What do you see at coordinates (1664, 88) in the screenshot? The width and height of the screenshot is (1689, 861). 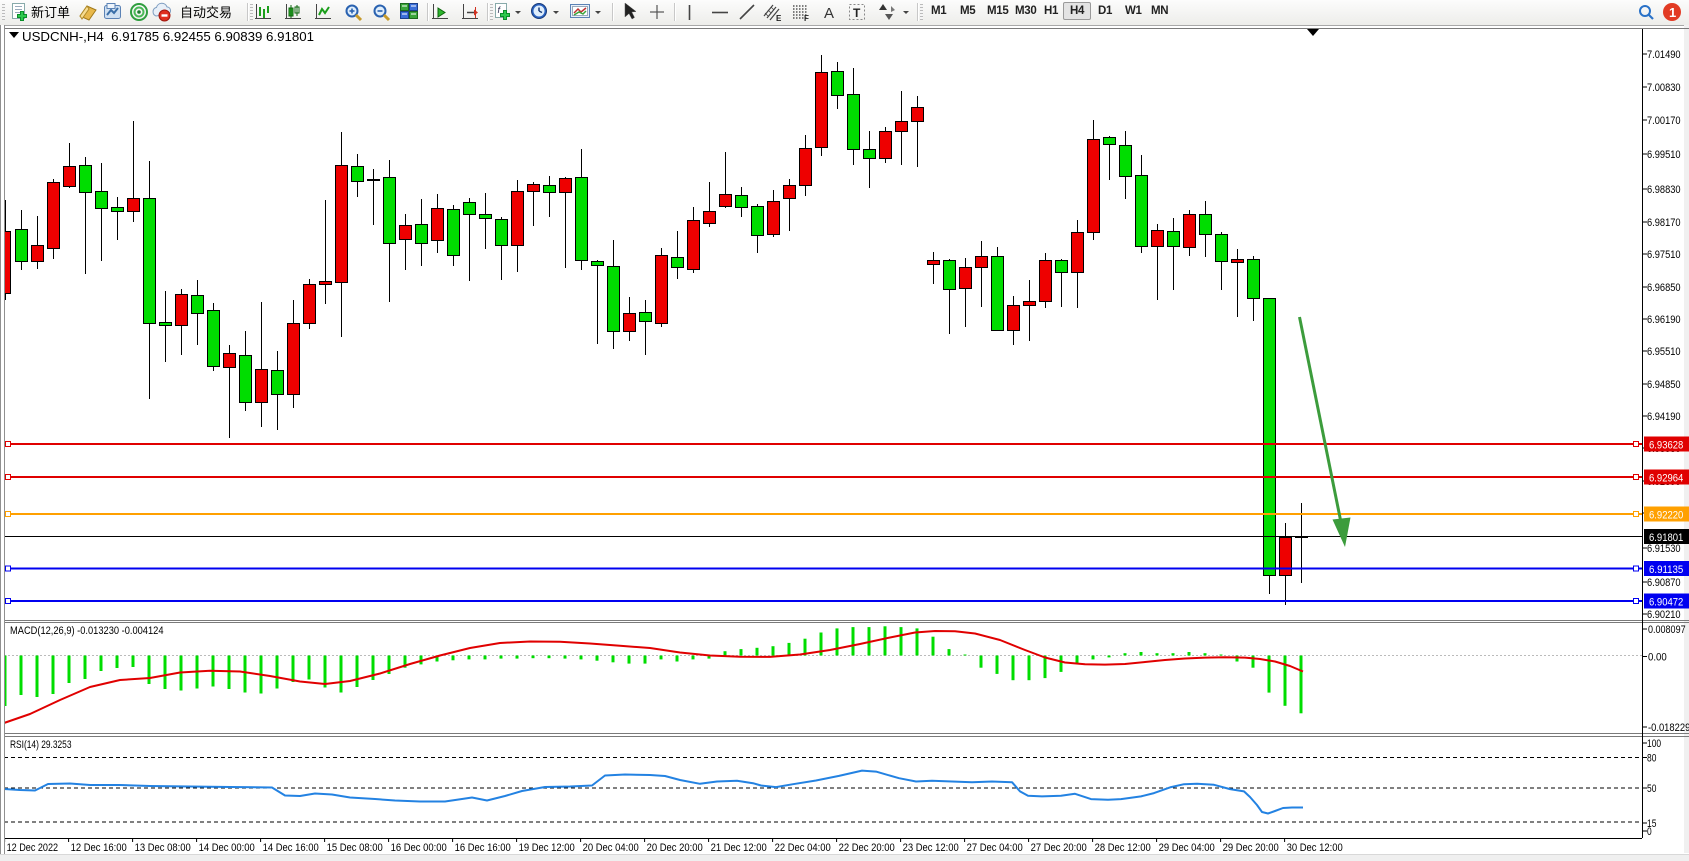 I see `svg-text: 7.00830` at bounding box center [1664, 88].